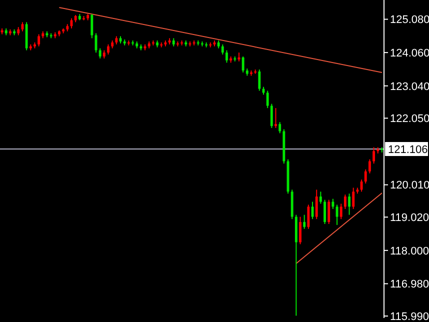 Image resolution: width=429 pixels, height=322 pixels. Describe the element at coordinates (409, 53) in the screenshot. I see `y-tick-label: 124.060` at that location.